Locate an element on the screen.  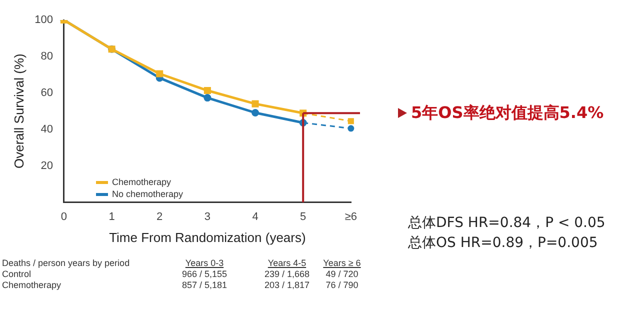
text: 239 / 1,668 is located at coordinates (287, 274).